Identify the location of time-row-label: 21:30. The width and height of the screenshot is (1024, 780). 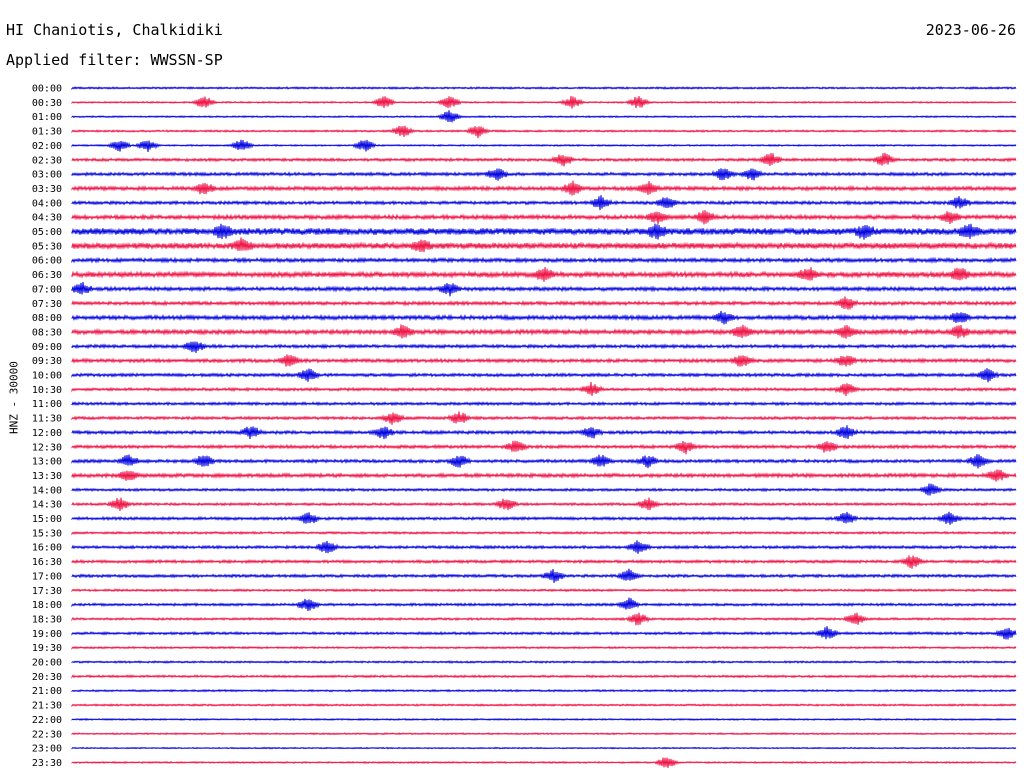
(47, 706).